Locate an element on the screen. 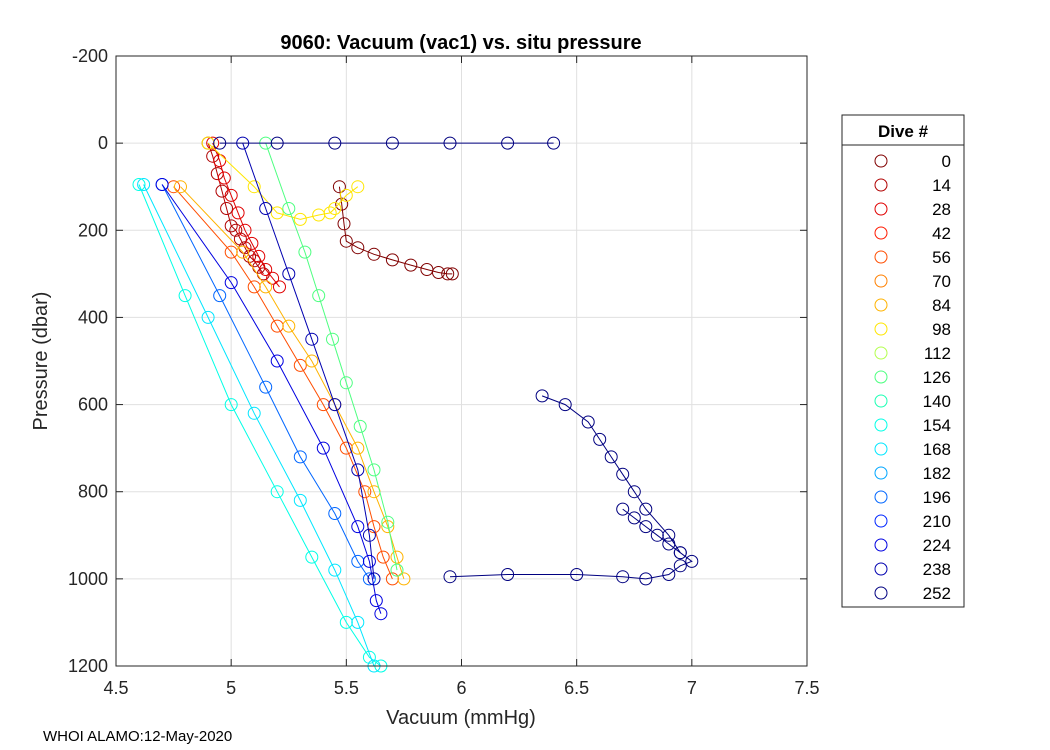 The height and width of the screenshot is (750, 1050). legend-label: 196 is located at coordinates (937, 497).